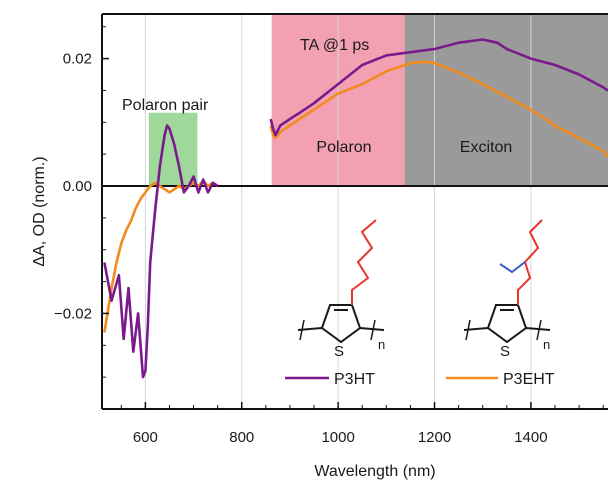 The width and height of the screenshot is (608, 484). Describe the element at coordinates (530, 437) in the screenshot. I see `x-tick-label-1400: 1400` at that location.